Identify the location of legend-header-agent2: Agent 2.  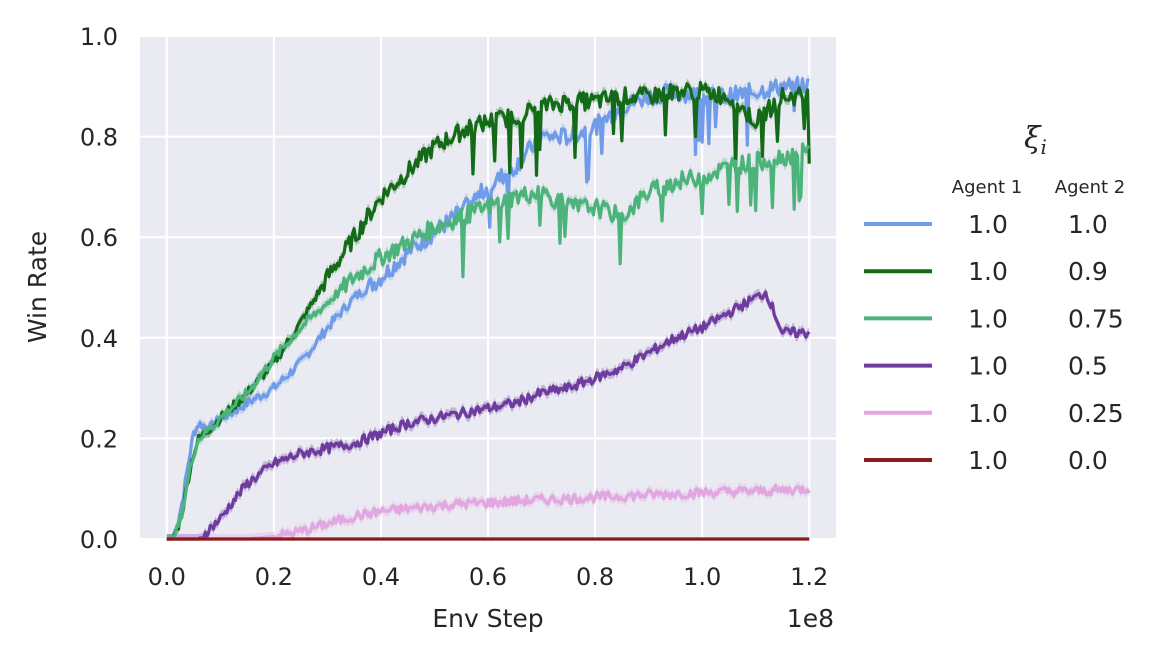
(1090, 187).